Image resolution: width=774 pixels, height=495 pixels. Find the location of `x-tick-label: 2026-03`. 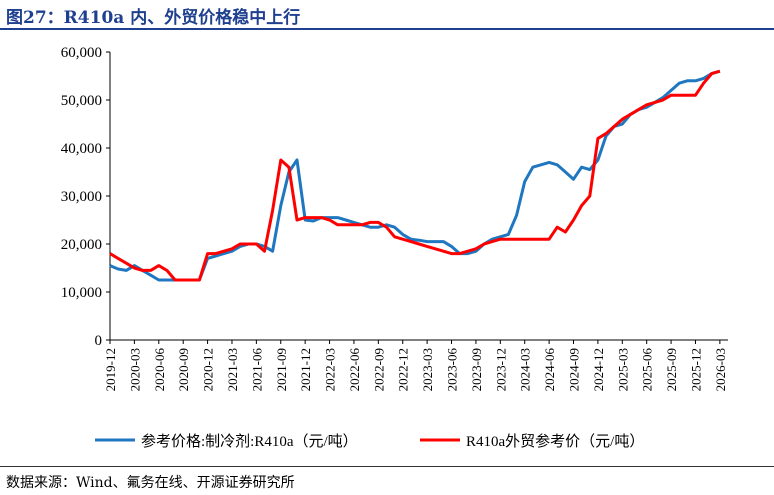

x-tick-label: 2026-03 is located at coordinates (720, 369).